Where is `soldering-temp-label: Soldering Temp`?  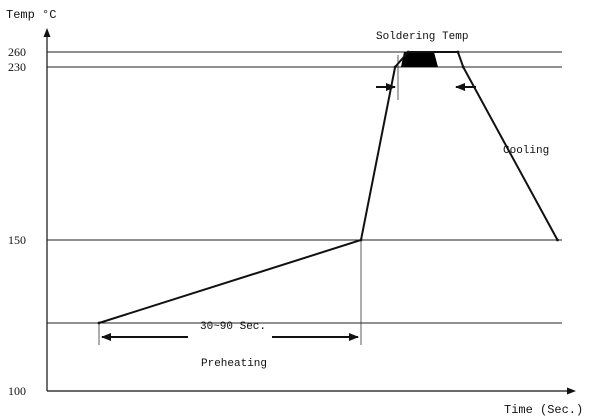 soldering-temp-label: Soldering Temp is located at coordinates (422, 37).